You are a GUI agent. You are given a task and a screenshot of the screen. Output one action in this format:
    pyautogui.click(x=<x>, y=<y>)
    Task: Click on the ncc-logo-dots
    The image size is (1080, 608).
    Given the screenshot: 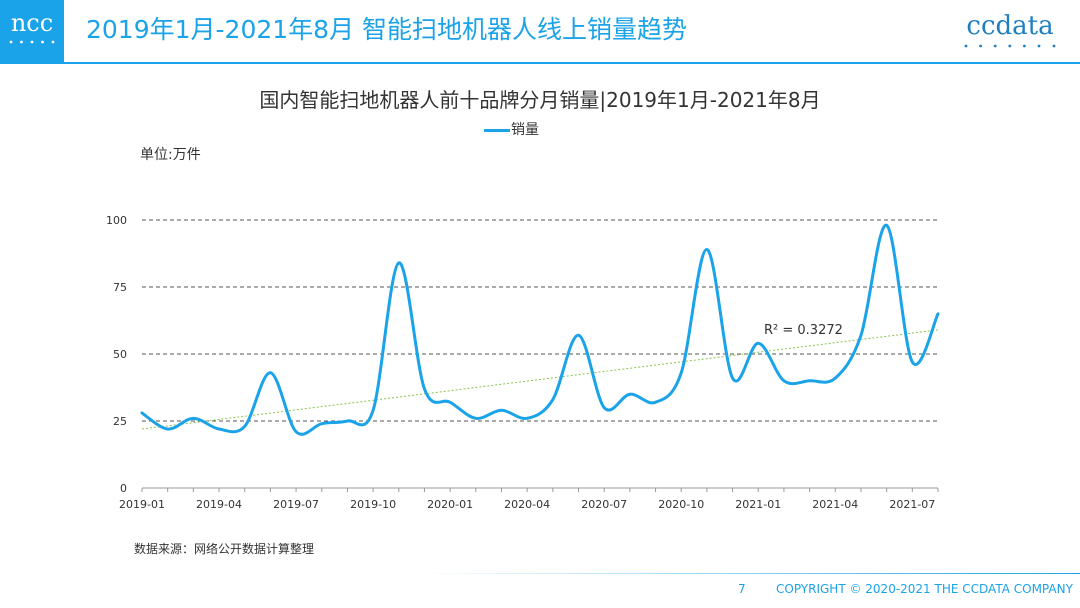 What is the action you would take?
    pyautogui.click(x=32, y=42)
    